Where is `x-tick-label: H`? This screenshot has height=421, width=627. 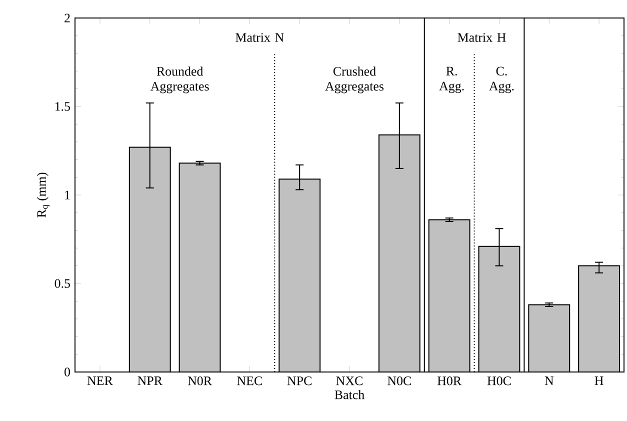 x-tick-label: H is located at coordinates (599, 380).